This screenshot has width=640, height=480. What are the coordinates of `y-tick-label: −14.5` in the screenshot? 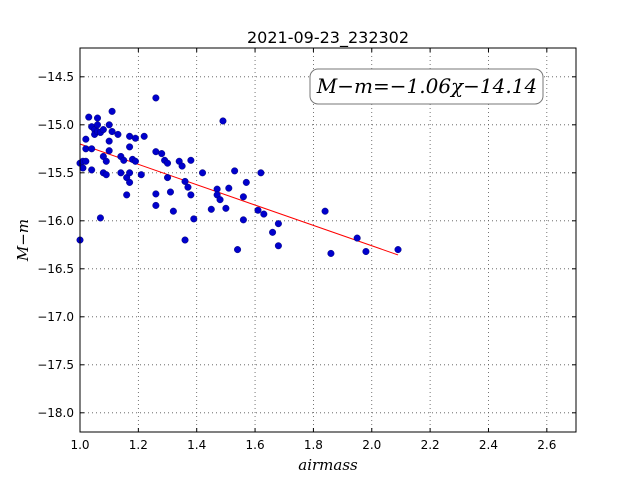 It's located at (55, 77).